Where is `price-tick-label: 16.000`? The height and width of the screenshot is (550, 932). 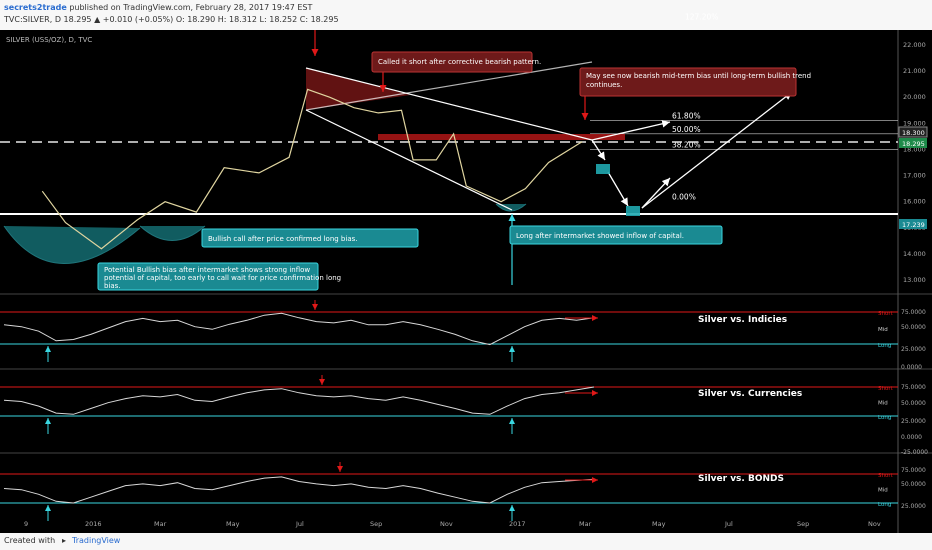
price-tick-label: 16.000 is located at coordinates (914, 202).